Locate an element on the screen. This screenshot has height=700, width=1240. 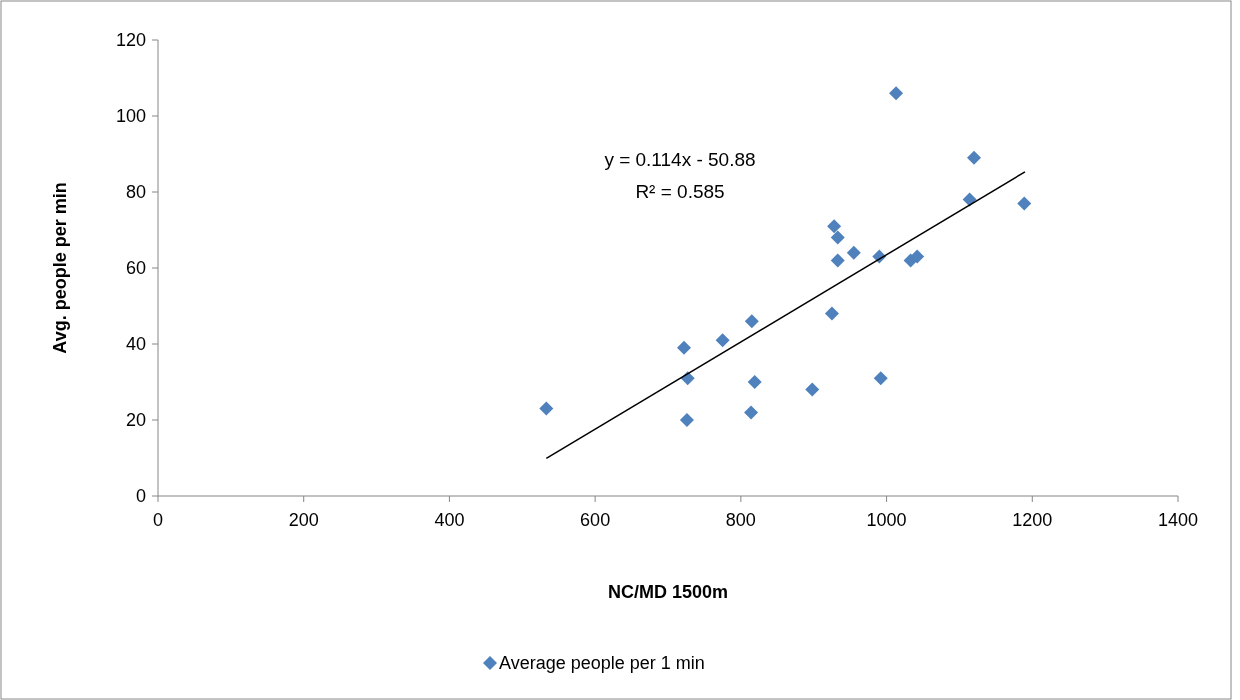
x-tick-label: 1400 is located at coordinates (1178, 520).